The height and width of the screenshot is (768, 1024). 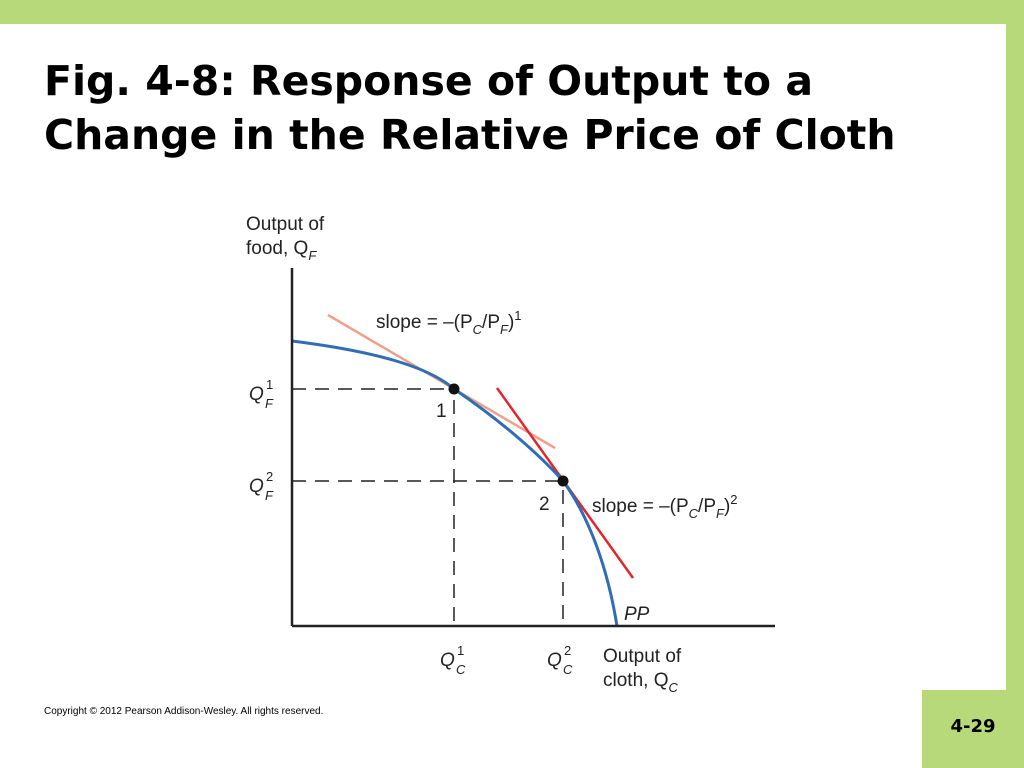 I want to click on qc2-sup: 2, so click(x=567, y=650).